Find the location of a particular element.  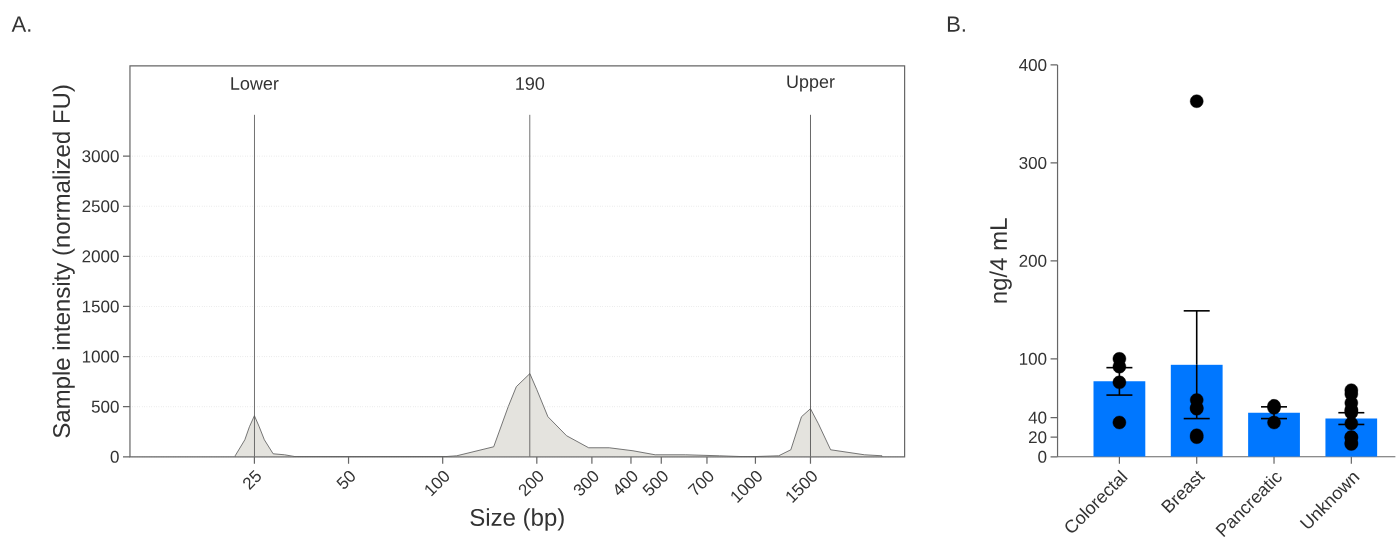

x-tick-label: 300 is located at coordinates (586, 483).